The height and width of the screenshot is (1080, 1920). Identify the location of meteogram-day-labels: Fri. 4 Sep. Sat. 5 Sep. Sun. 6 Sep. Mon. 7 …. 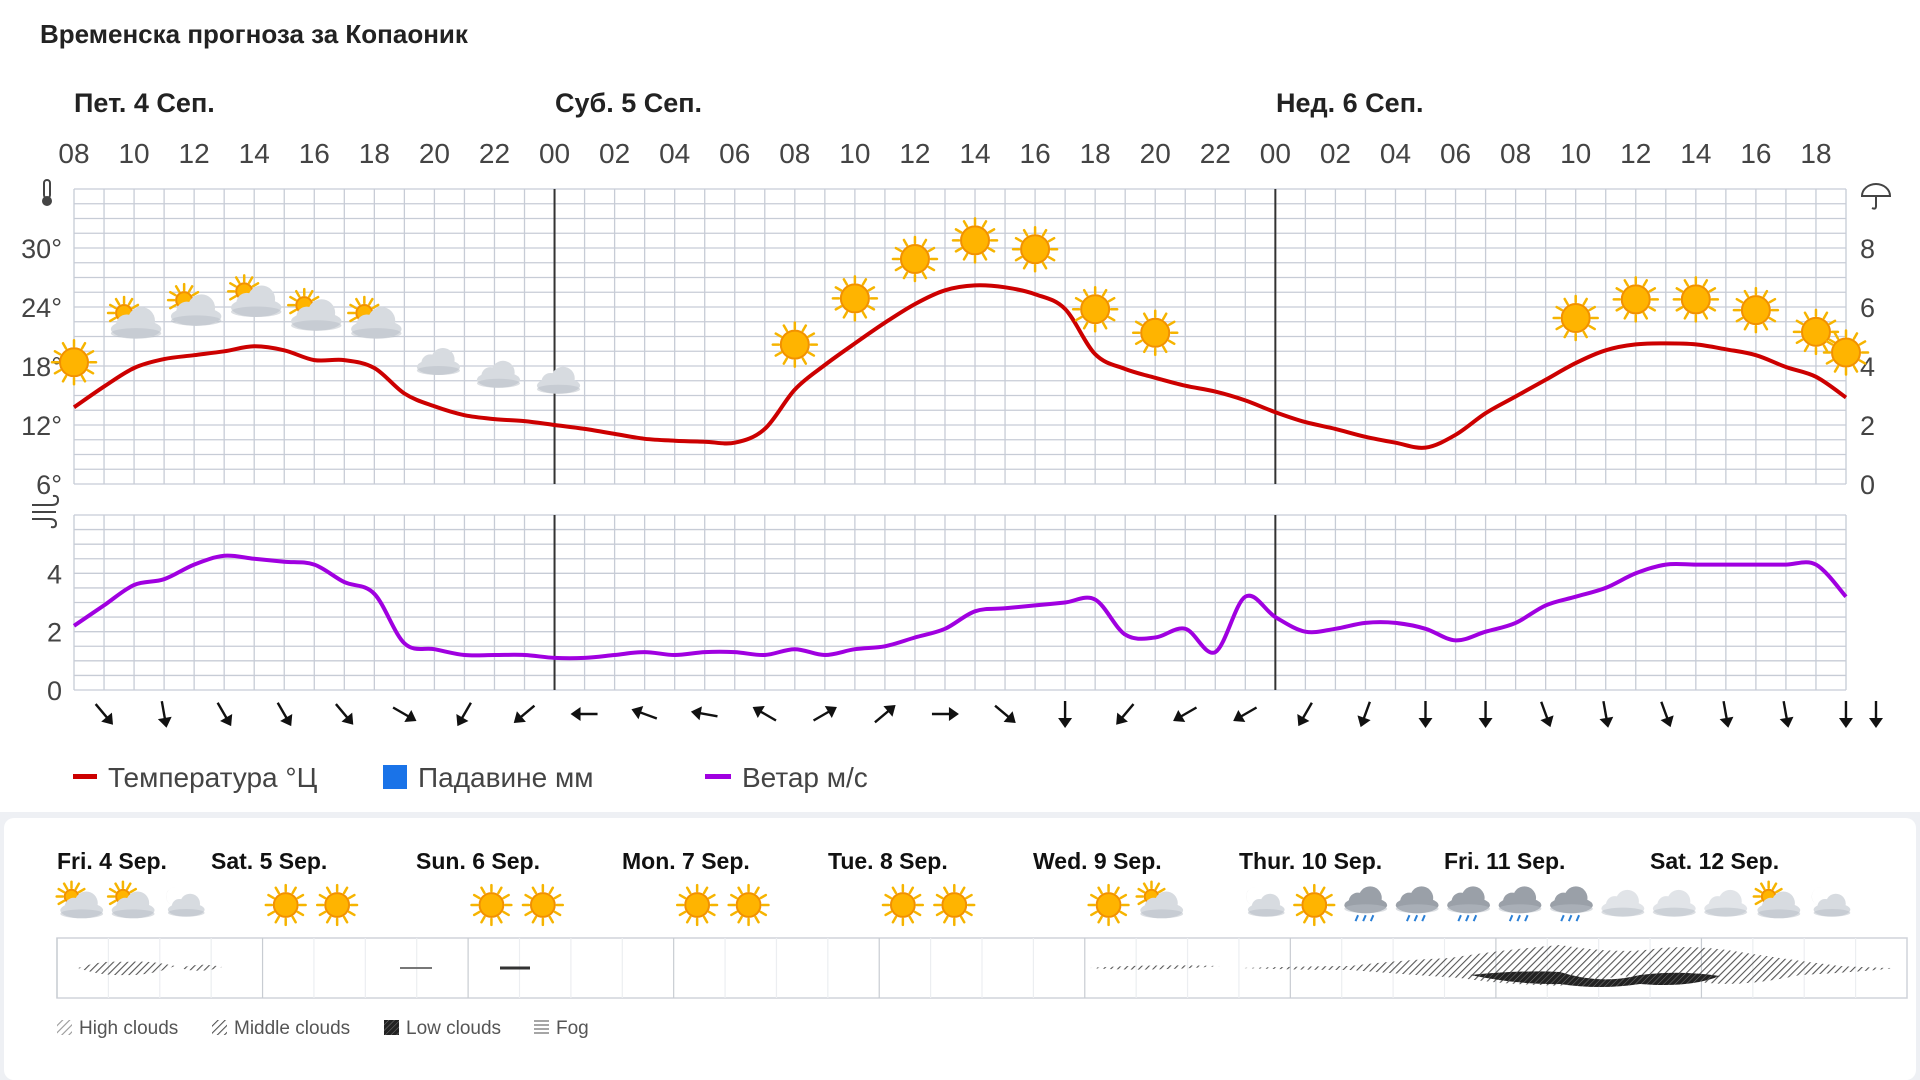
(918, 861).